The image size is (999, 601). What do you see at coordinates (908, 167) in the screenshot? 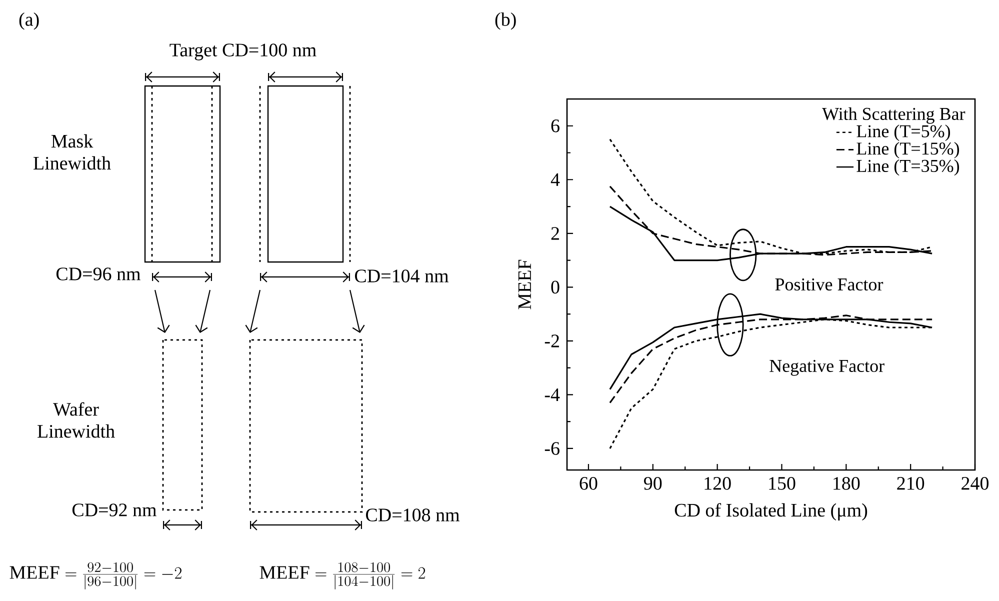
I see `legend-label: Line (T=35%)` at bounding box center [908, 167].